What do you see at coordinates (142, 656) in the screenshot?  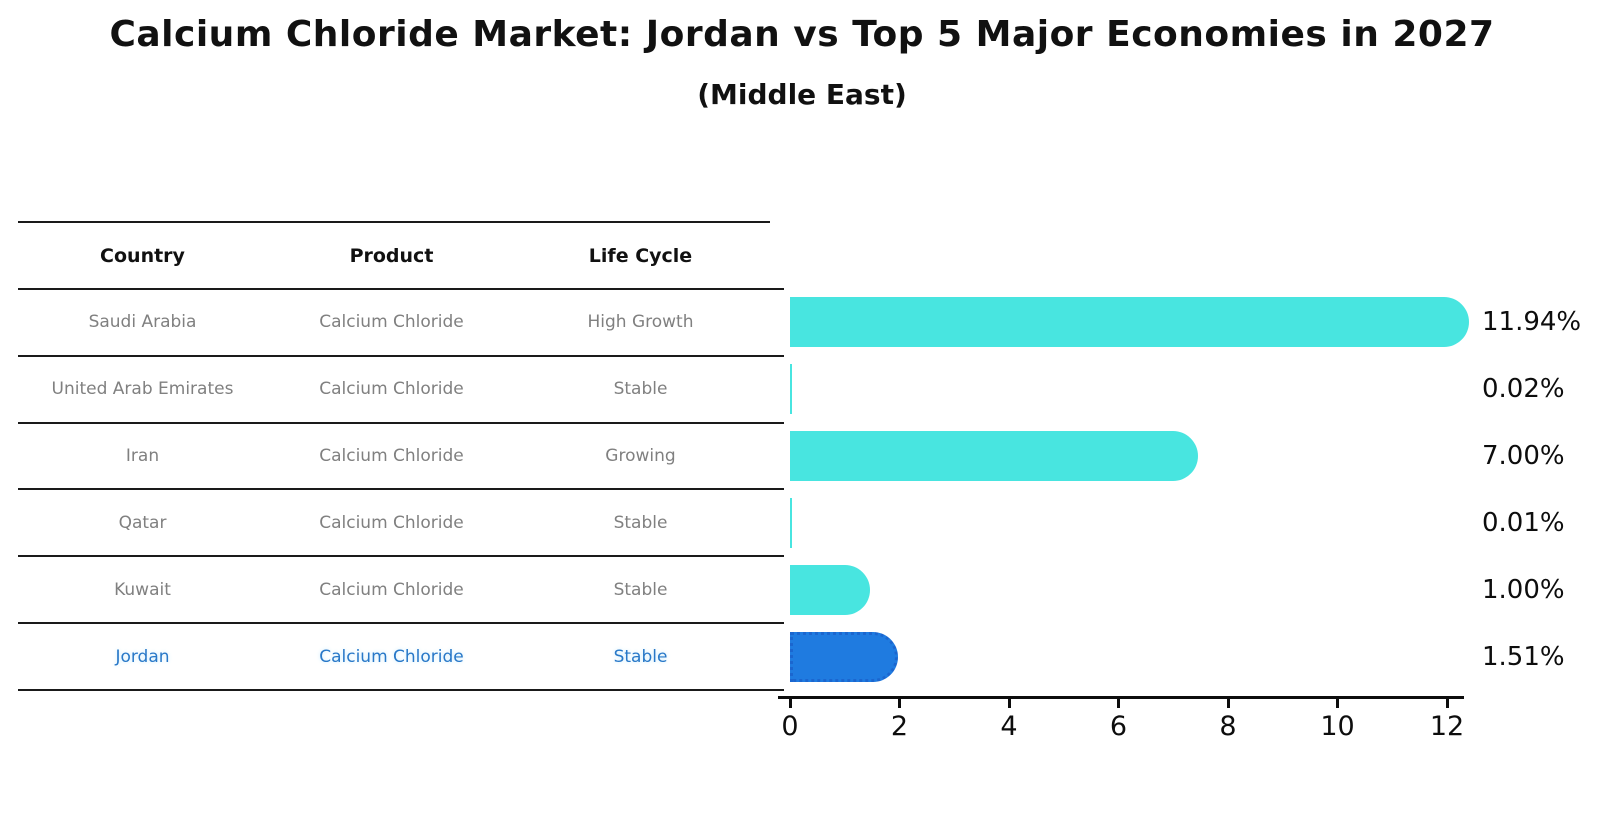 I see `country-cell: Jordan` at bounding box center [142, 656].